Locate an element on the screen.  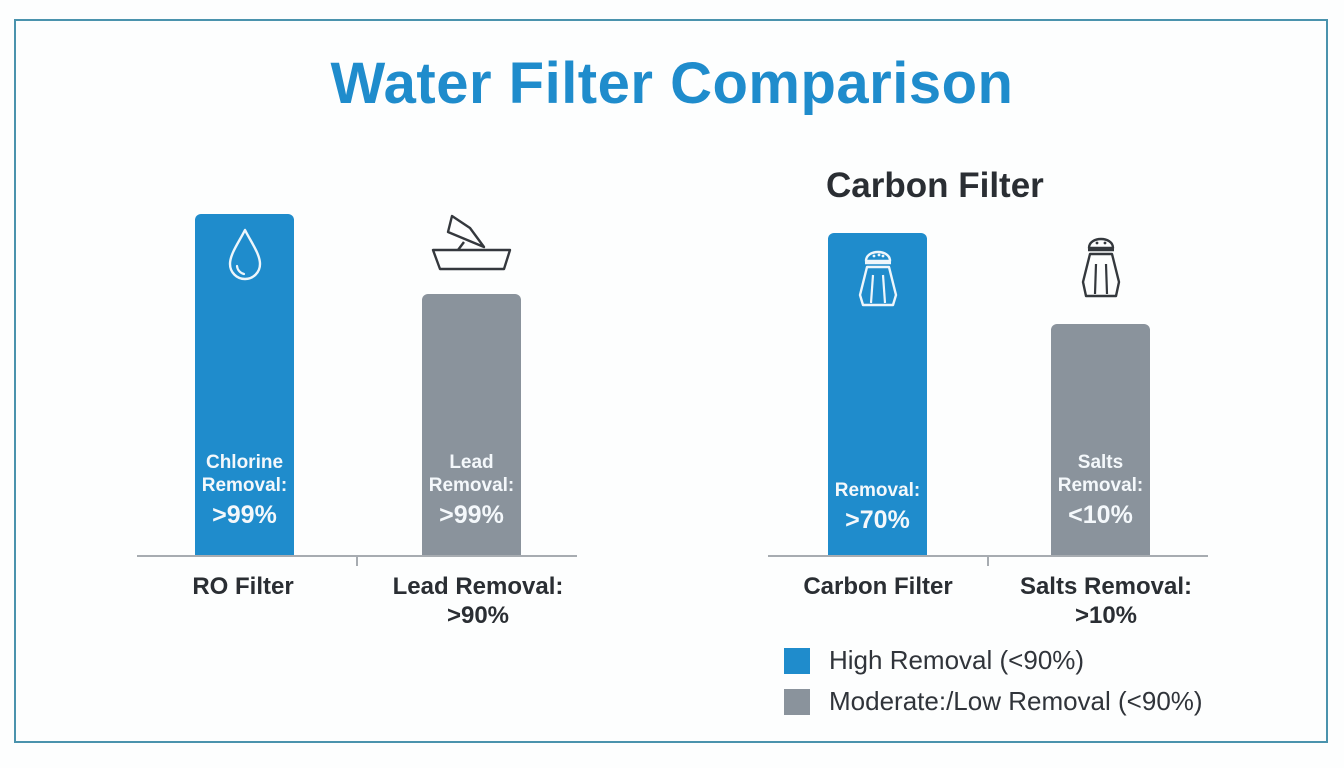
legend-item-moderate-low: Moderate:/Low Removal (<90%) is located at coordinates (993, 701).